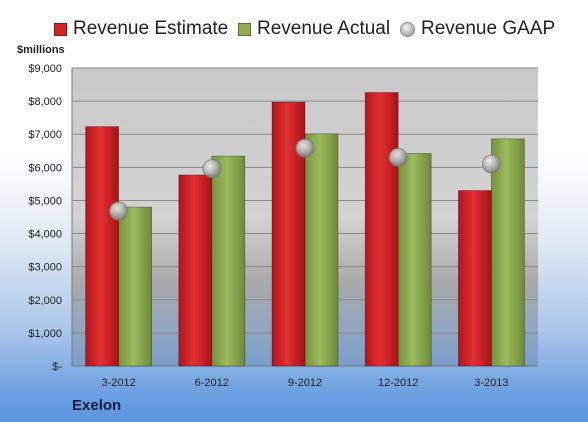  I want to click on x-tick-label: 3-2013, so click(491, 383).